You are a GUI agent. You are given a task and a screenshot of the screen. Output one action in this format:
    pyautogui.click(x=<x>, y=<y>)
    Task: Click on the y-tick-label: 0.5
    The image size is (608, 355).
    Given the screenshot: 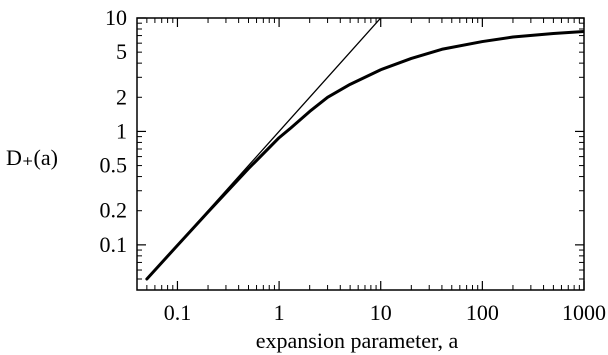 What is the action you would take?
    pyautogui.click(x=114, y=165)
    